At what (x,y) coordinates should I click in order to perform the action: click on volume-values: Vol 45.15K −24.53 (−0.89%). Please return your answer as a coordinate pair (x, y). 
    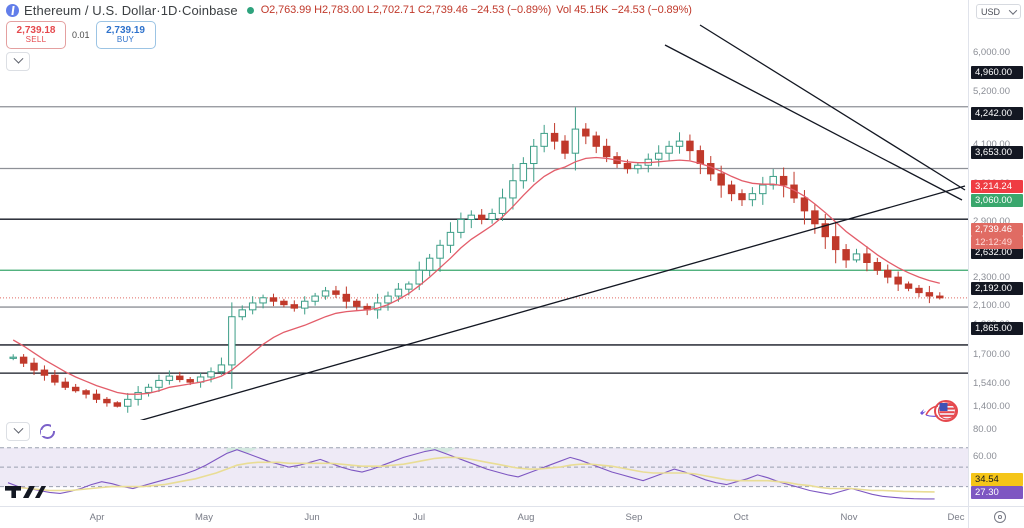
    Looking at the image, I should click on (624, 10).